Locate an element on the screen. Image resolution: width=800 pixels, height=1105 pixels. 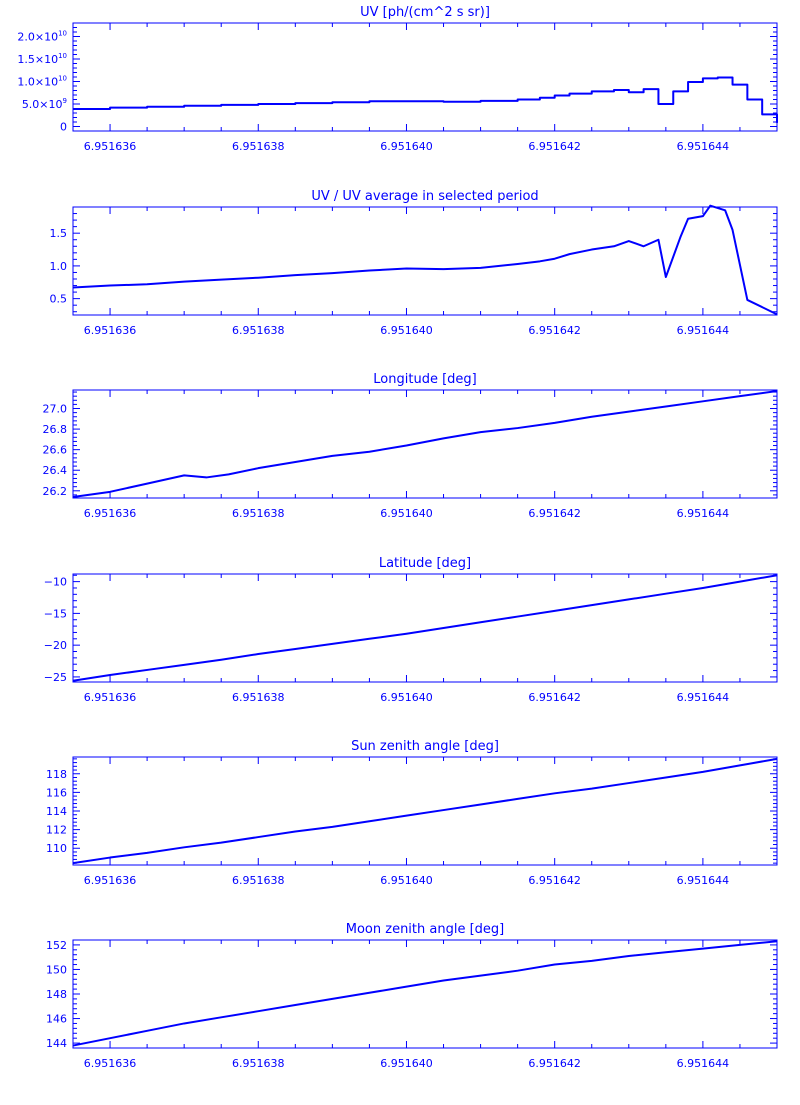
y-tick-label: 1.0×10¹⁰ is located at coordinates (42, 82).